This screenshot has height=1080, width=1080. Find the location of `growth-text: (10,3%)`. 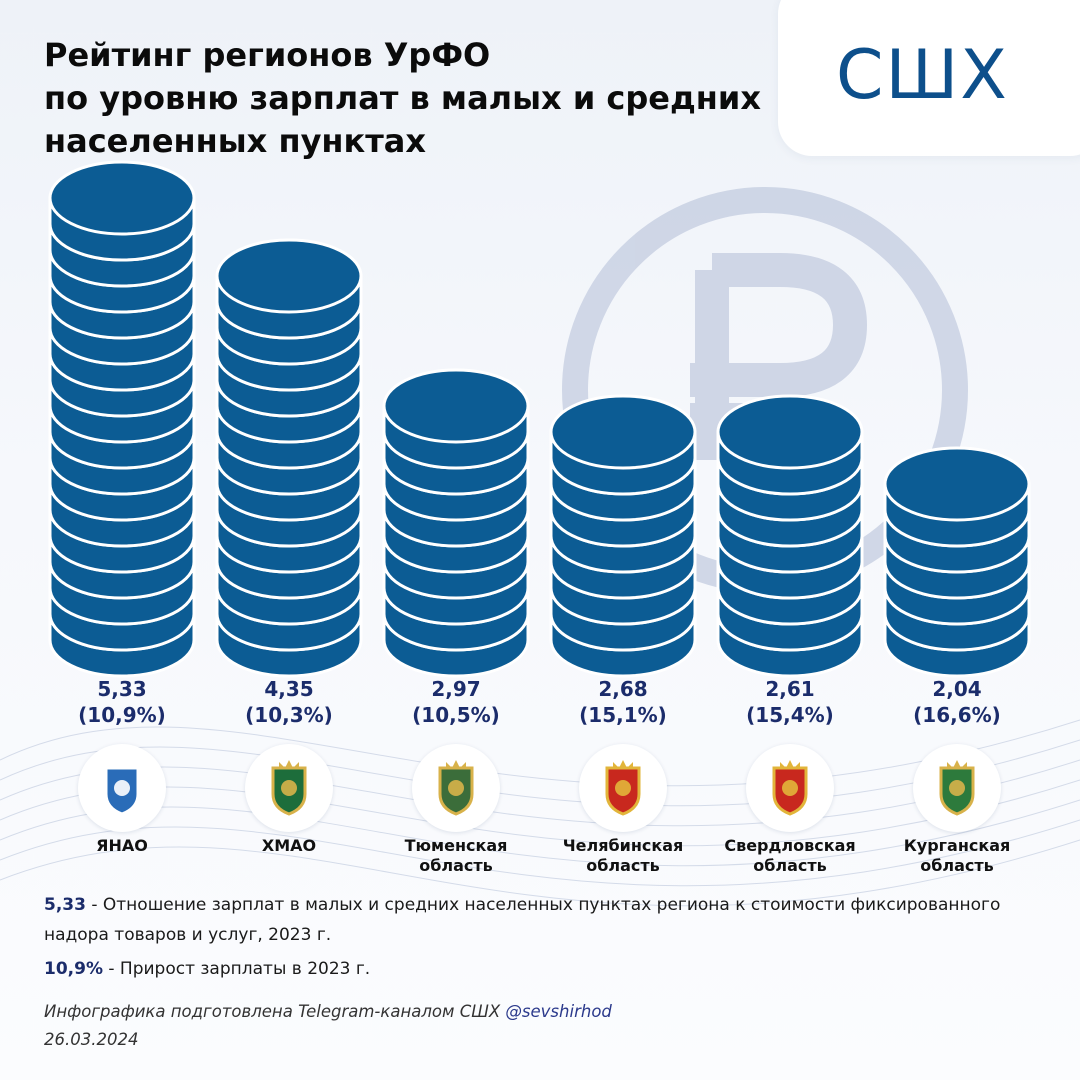

growth-text: (10,3%) is located at coordinates (289, 715).